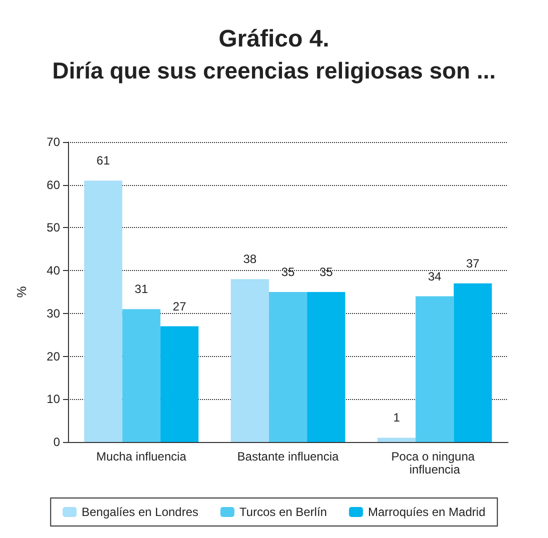 The width and height of the screenshot is (548, 538). I want to click on y-tick-label: 20, so click(53, 356).